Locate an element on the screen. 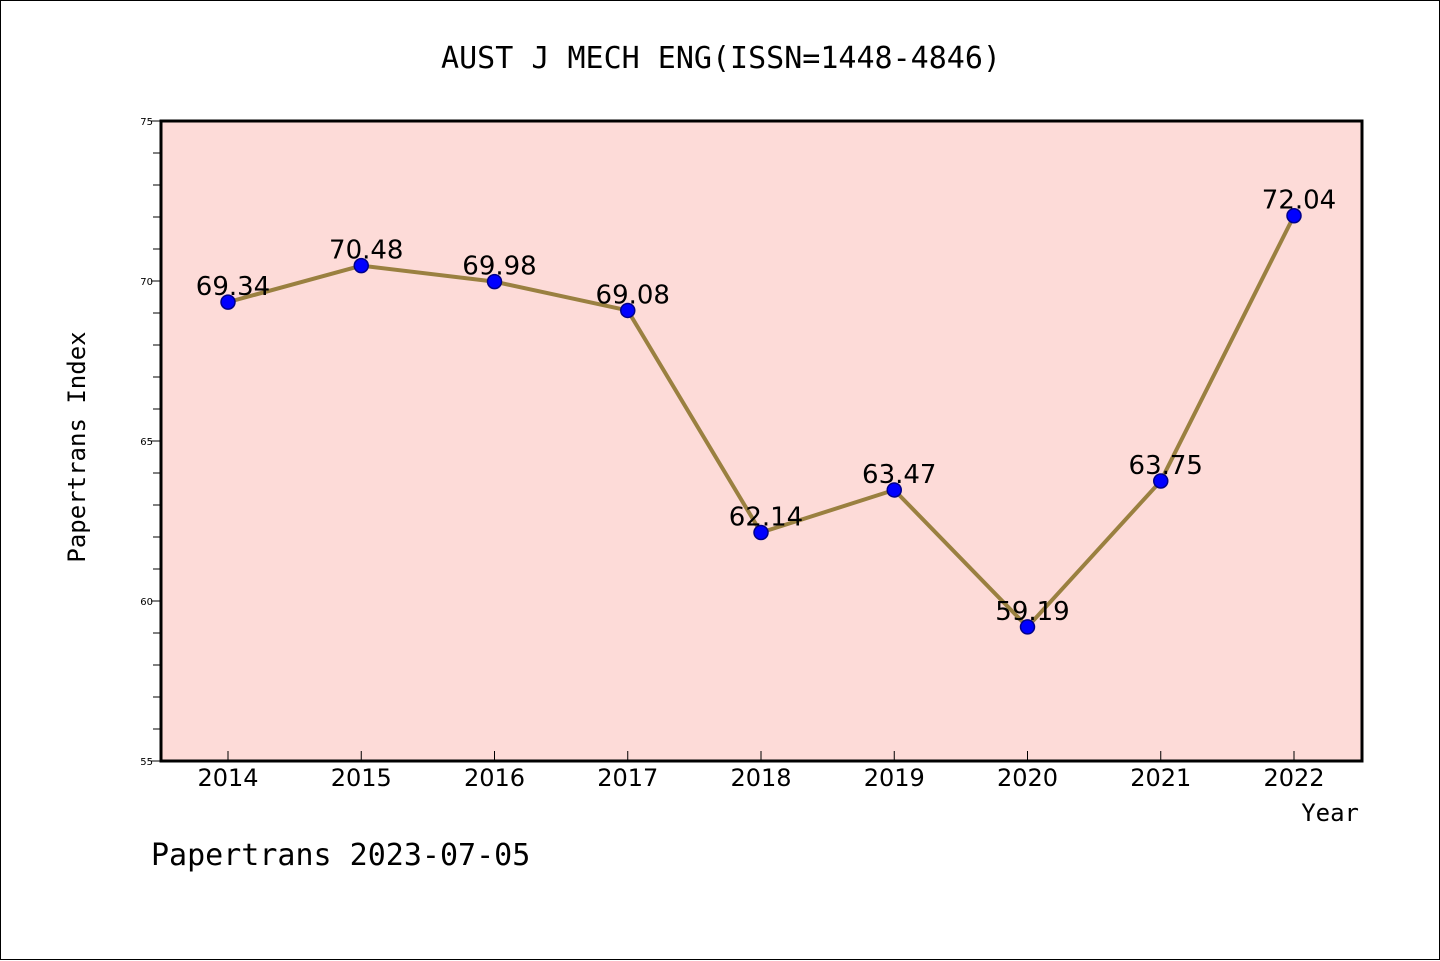 This screenshot has width=1440, height=961. y-tick-label: 65 is located at coordinates (146, 442).